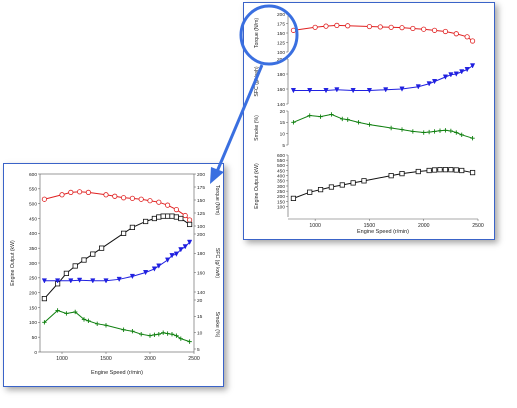  Describe the element at coordinates (281, 192) in the screenshot. I see `y-tick-label: 250` at that location.